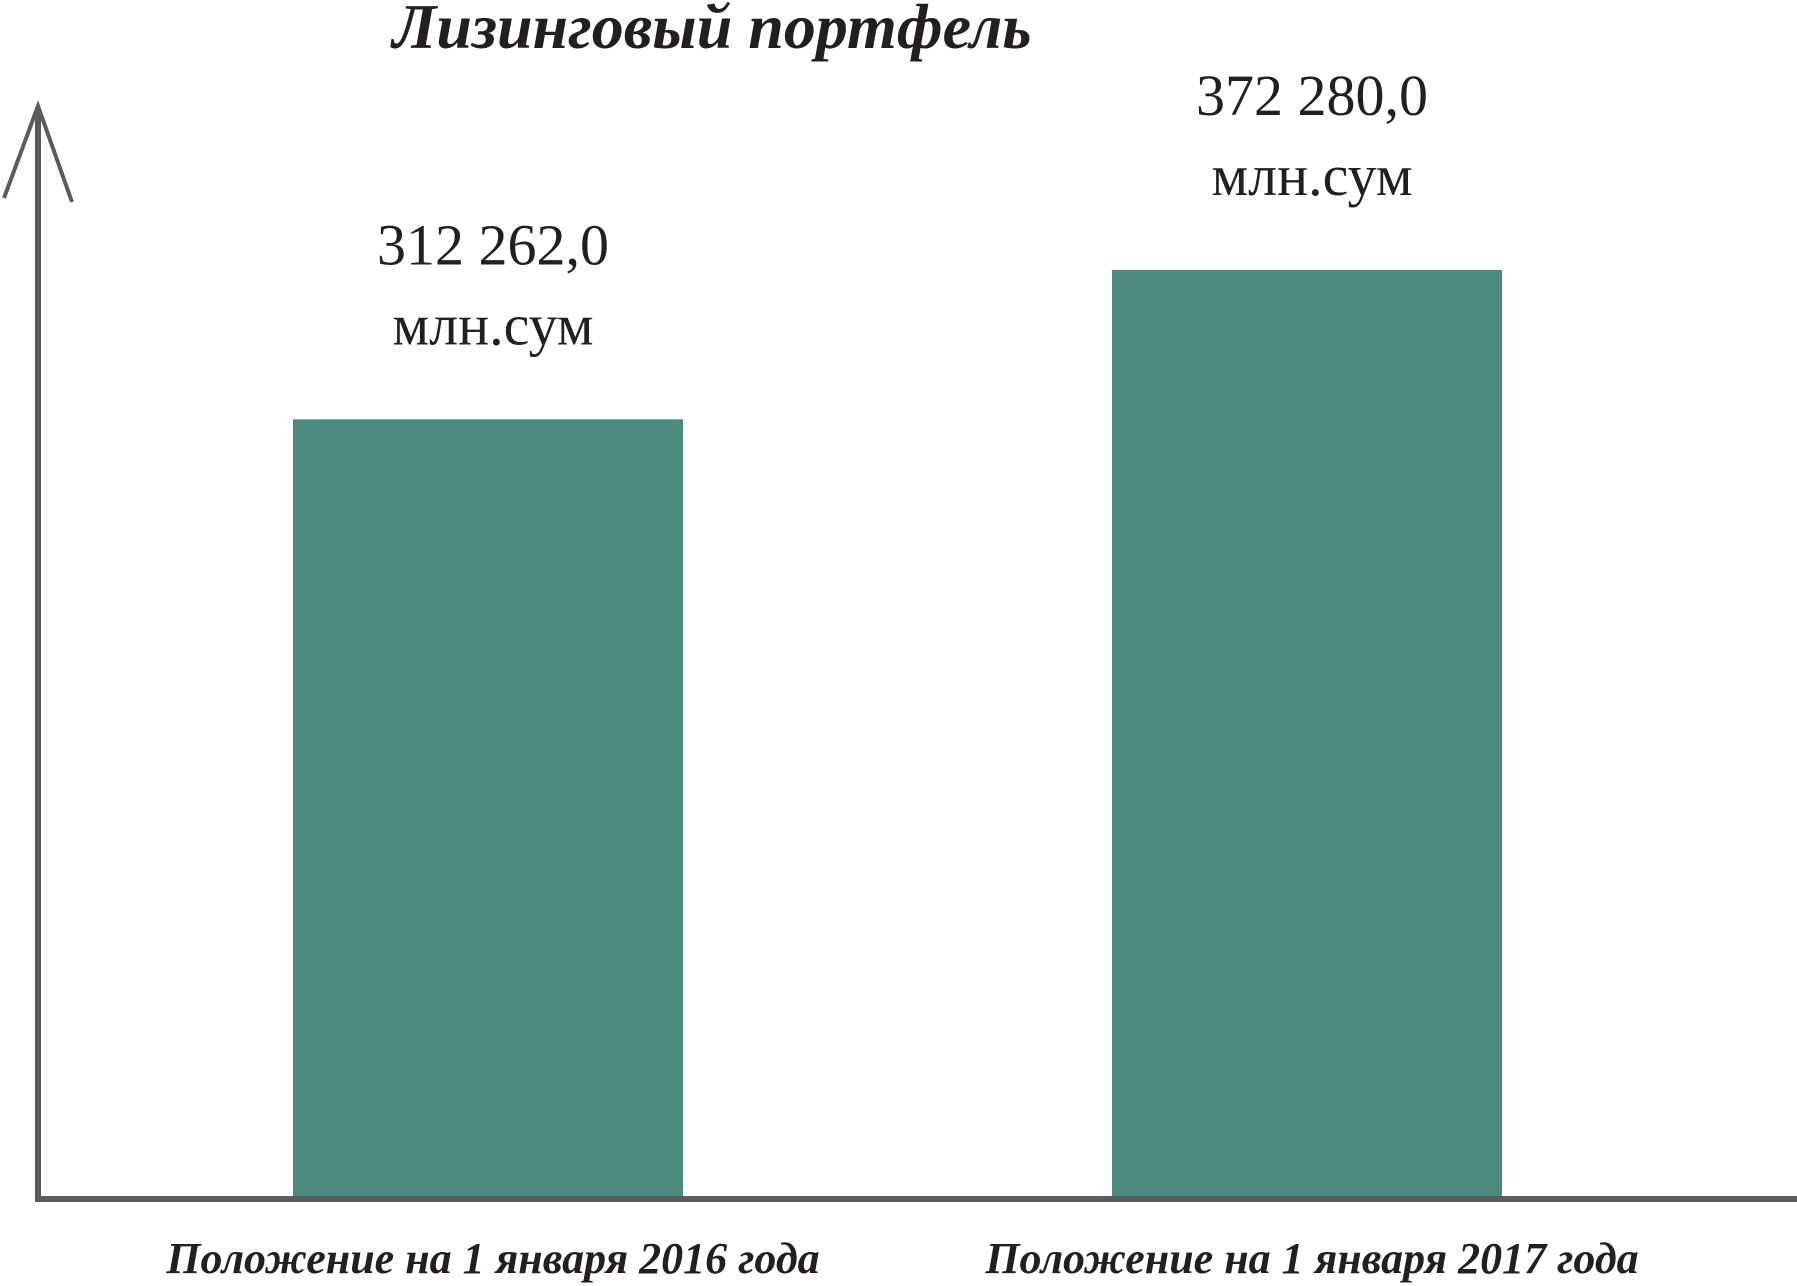 The image size is (1797, 1286). Describe the element at coordinates (492, 324) in the screenshot. I see `bar-unit-label-1: млн.сум` at that location.